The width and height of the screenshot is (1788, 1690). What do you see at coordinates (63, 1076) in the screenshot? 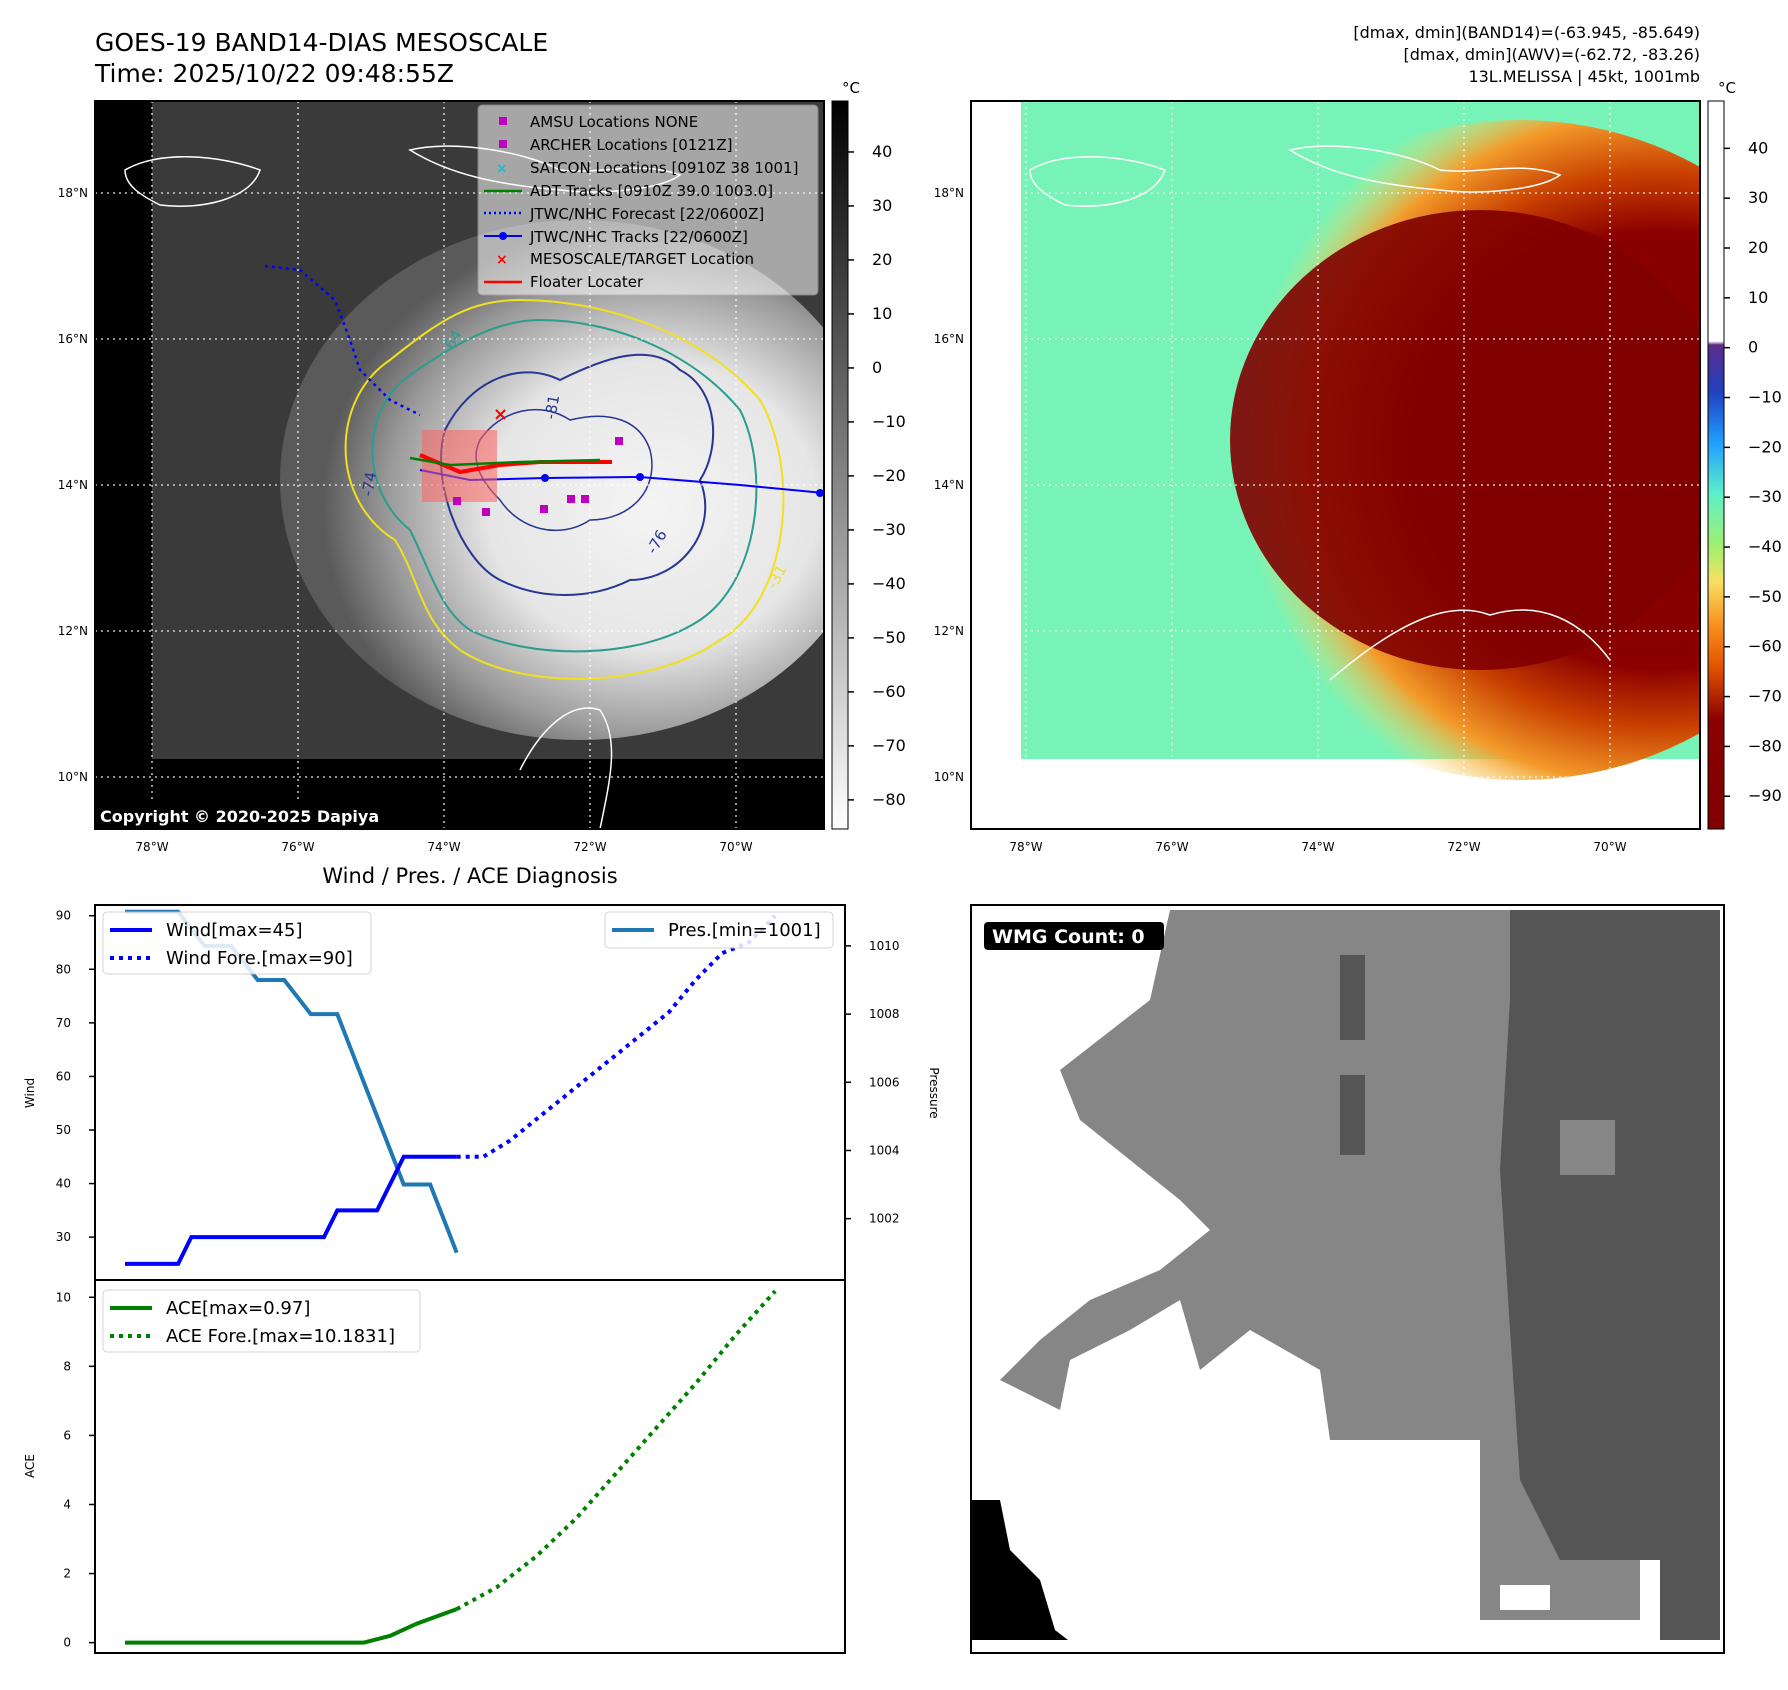
I see `y-tick-label: 60` at bounding box center [63, 1076].